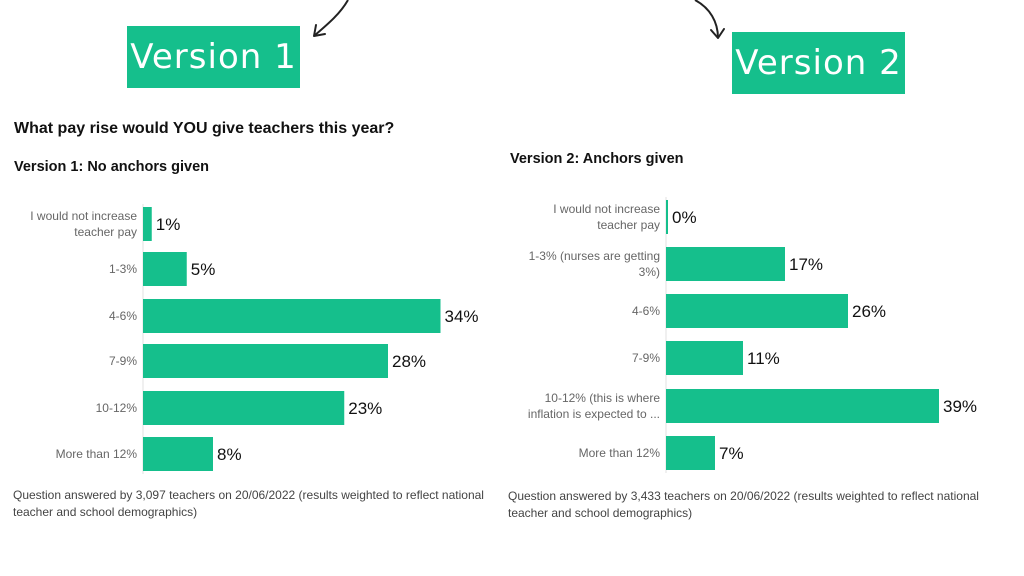 This screenshot has width=1024, height=576. Describe the element at coordinates (97, 454) in the screenshot. I see `chart-1-category-label: More than 12%` at that location.